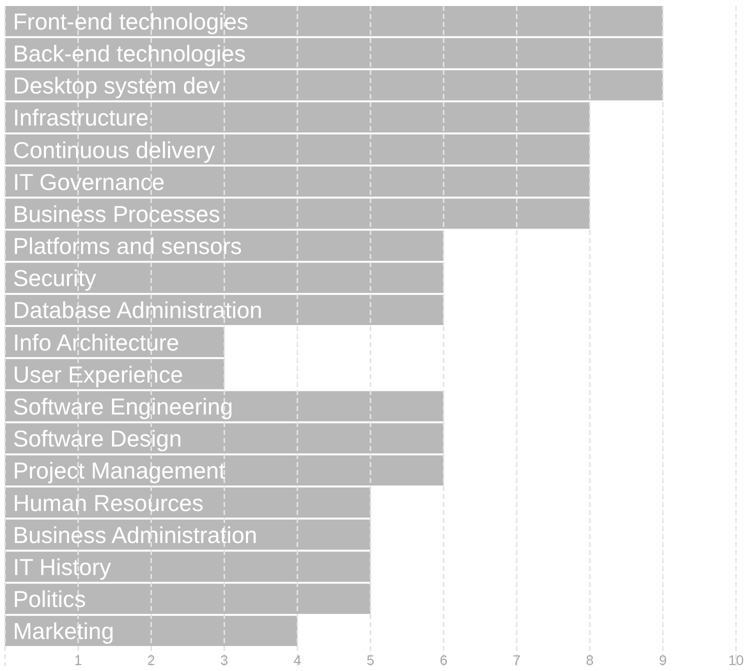 The height and width of the screenshot is (671, 750). I want to click on x-tick-label: 2, so click(151, 660).